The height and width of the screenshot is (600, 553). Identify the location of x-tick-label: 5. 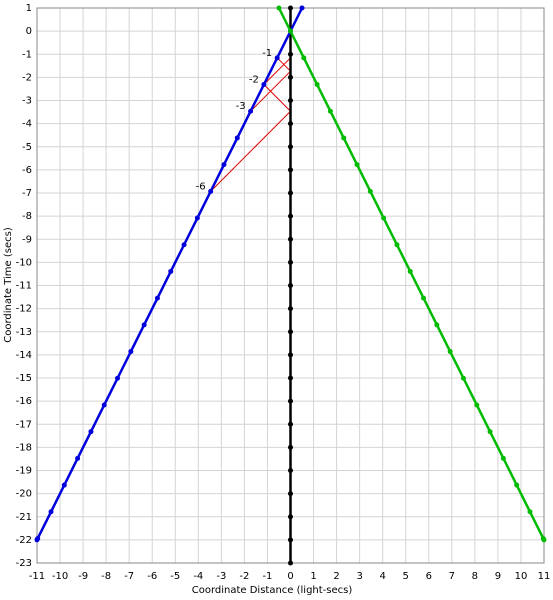
(406, 576).